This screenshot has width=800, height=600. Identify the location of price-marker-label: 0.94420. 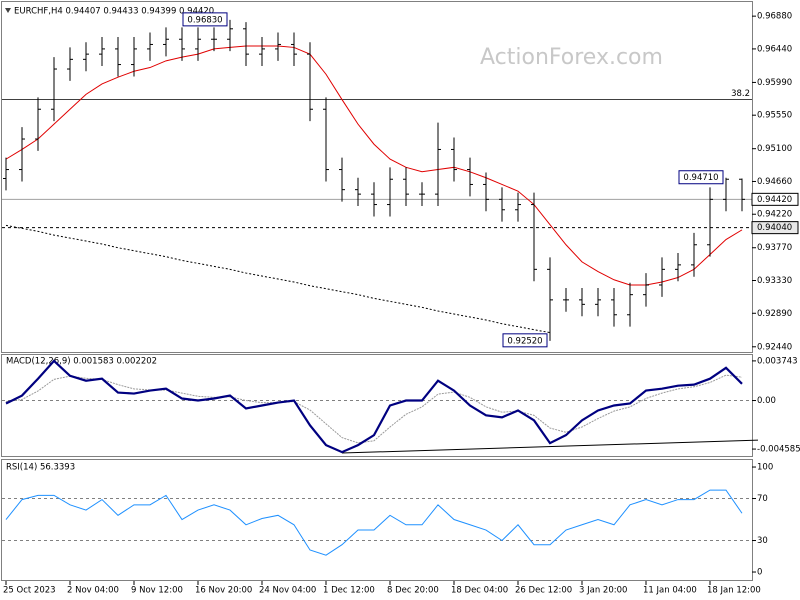
(774, 200).